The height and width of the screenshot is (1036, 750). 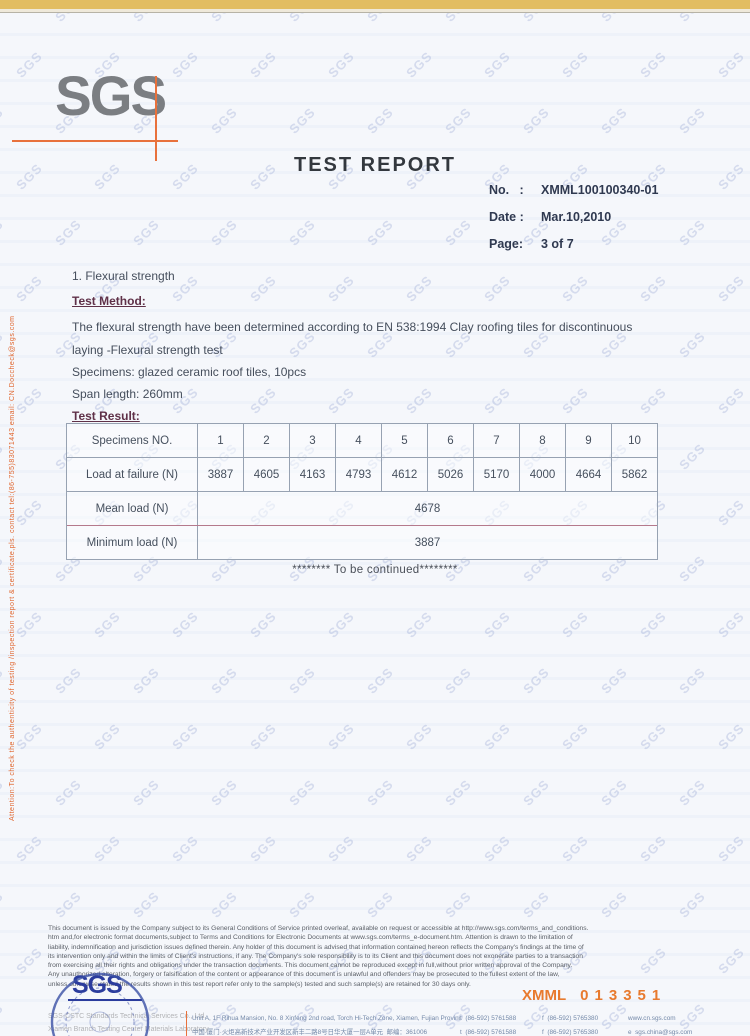 I want to click on report-date-label: Date :, so click(x=515, y=217).